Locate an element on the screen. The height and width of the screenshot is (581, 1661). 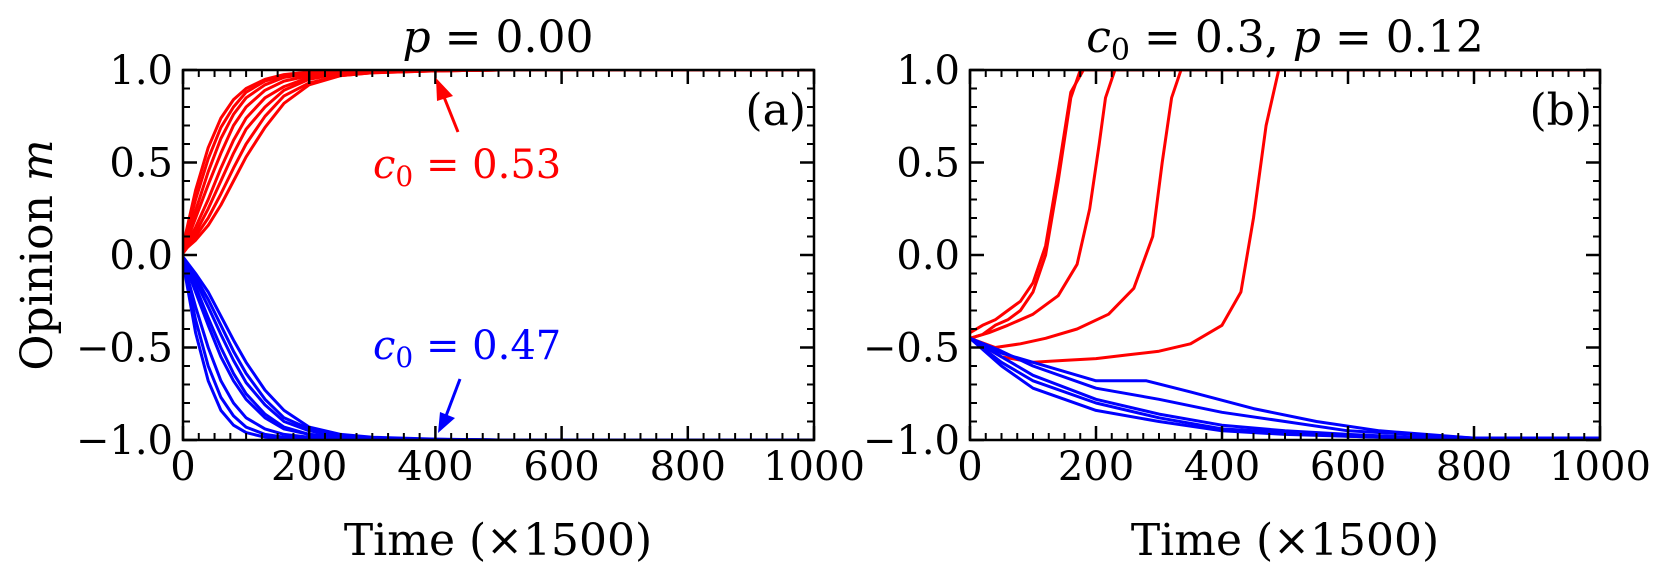
x-tick-label-b: 600 is located at coordinates (1348, 467).